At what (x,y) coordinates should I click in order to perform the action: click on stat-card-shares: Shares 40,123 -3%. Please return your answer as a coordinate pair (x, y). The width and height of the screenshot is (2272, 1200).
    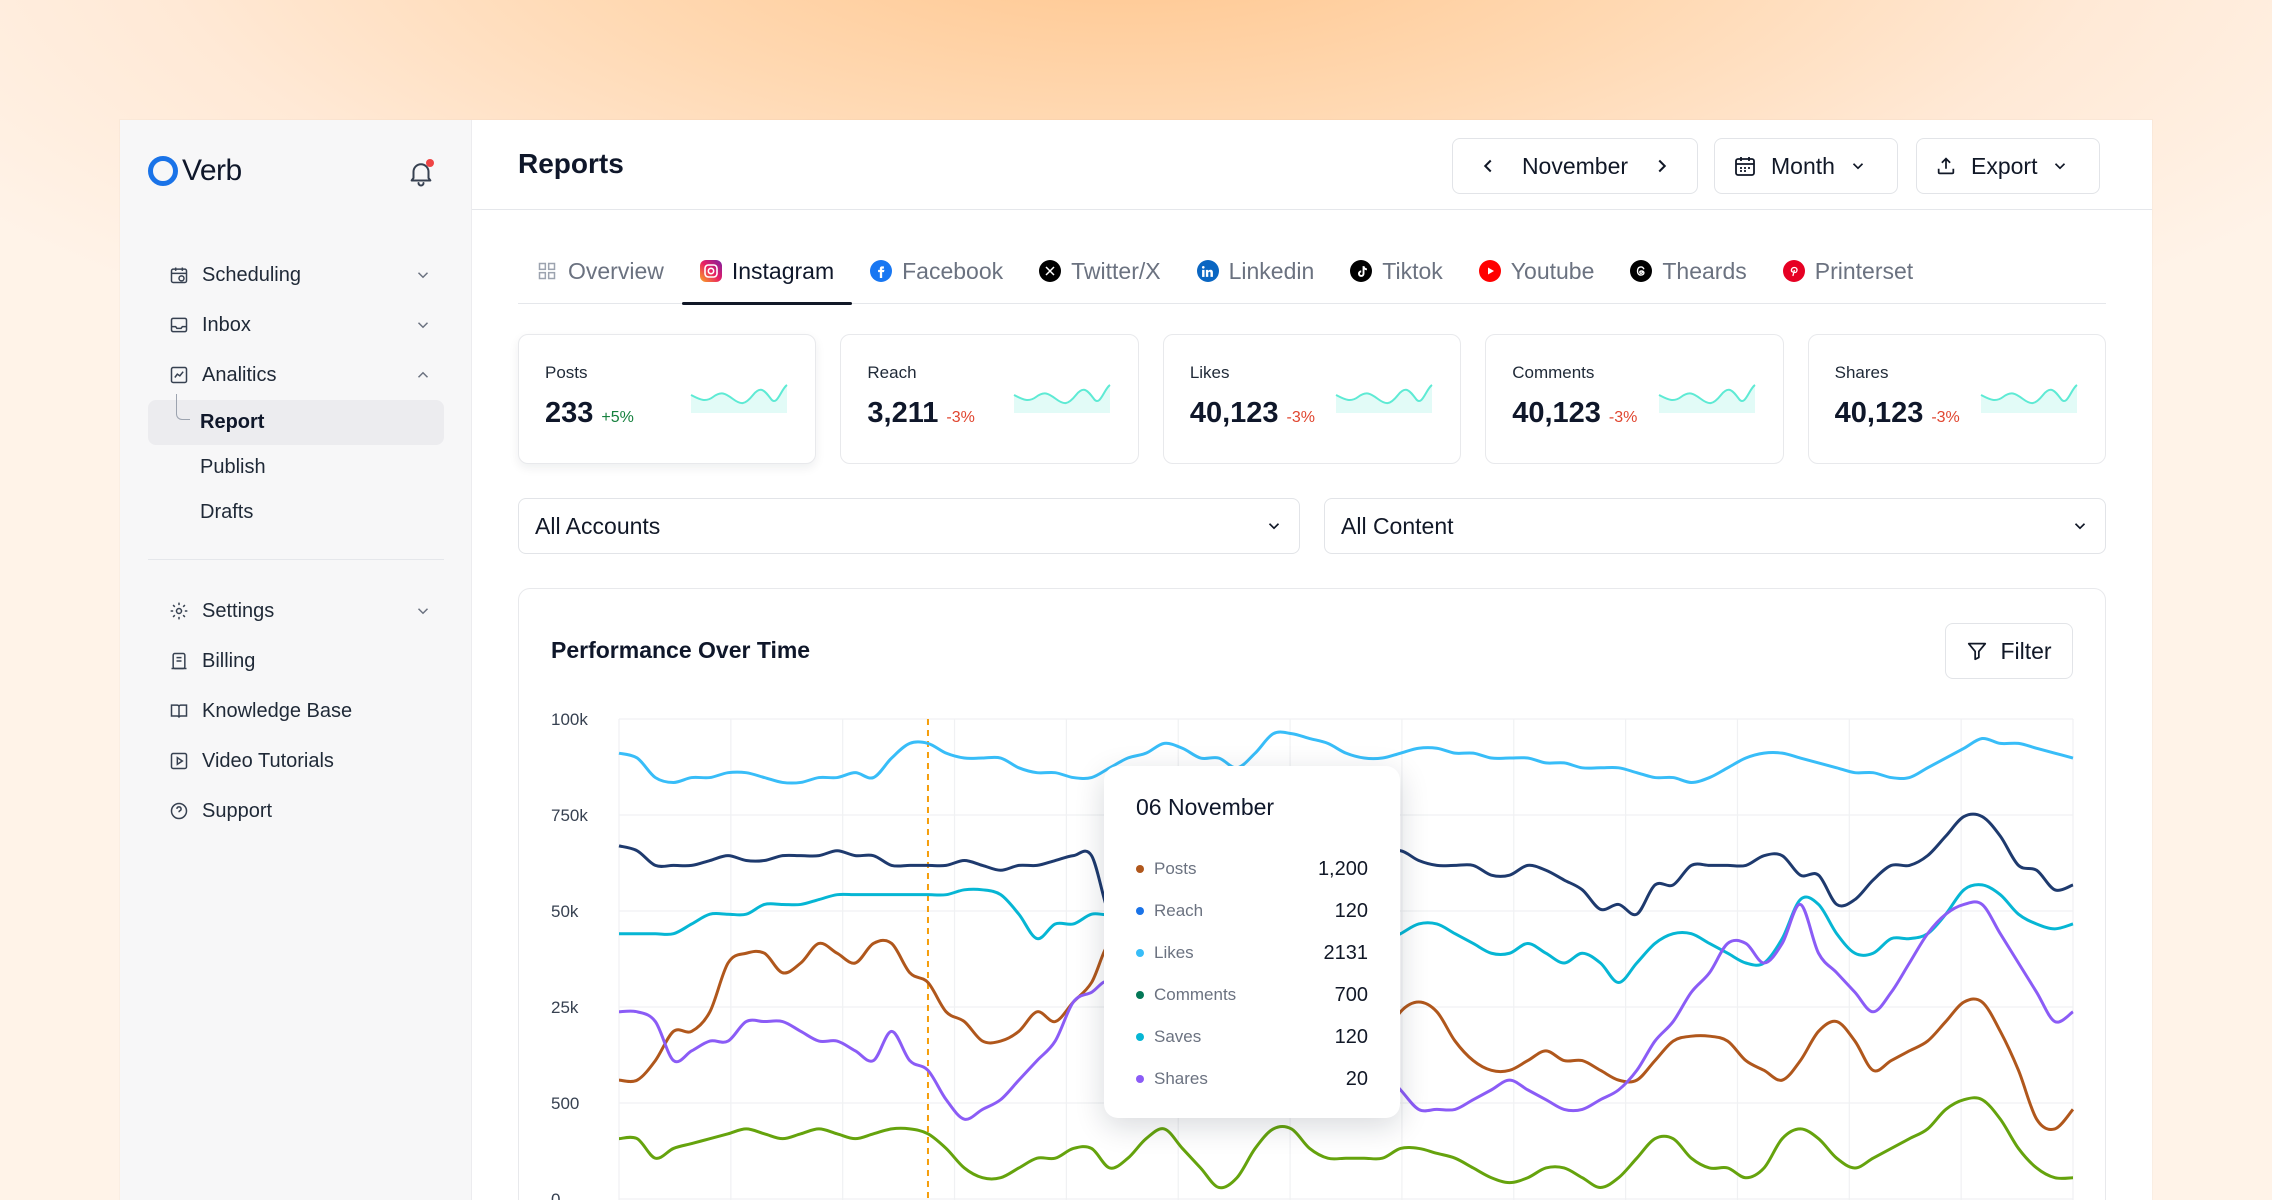
    Looking at the image, I should click on (1957, 399).